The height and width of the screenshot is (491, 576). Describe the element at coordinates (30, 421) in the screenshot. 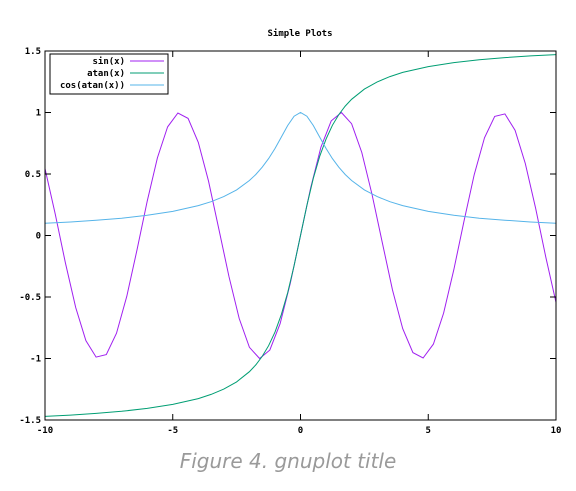

I see `y-tick-label: -1.5` at that location.